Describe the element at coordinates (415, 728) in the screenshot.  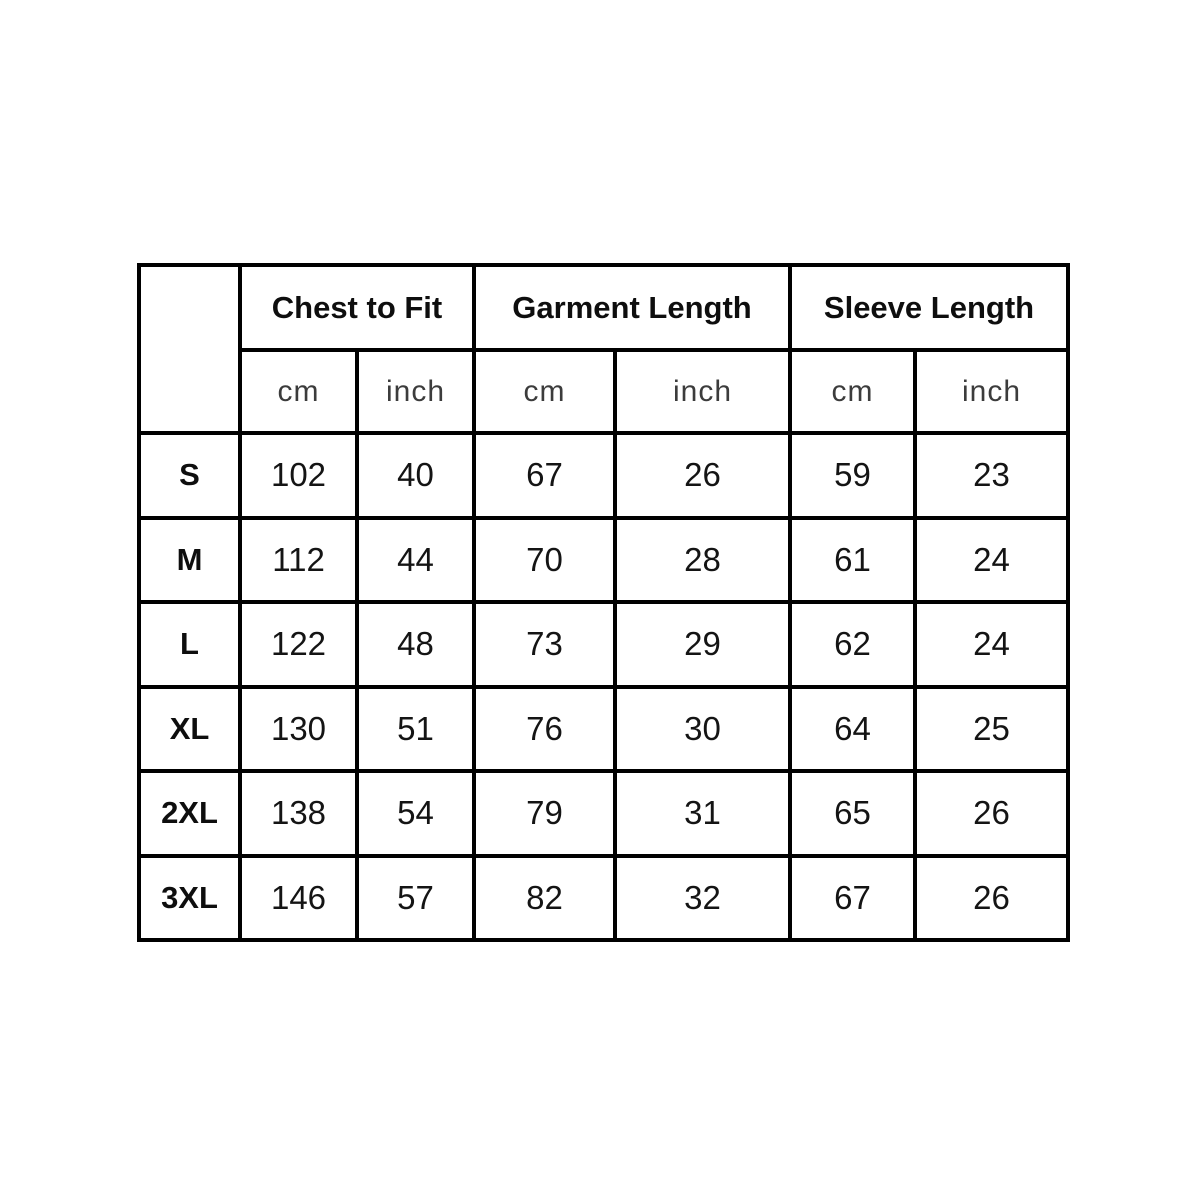
I see `data-cell: 51` at that location.